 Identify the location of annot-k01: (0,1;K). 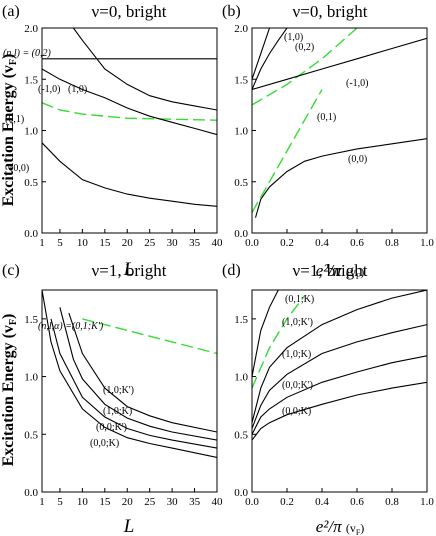
(299, 299).